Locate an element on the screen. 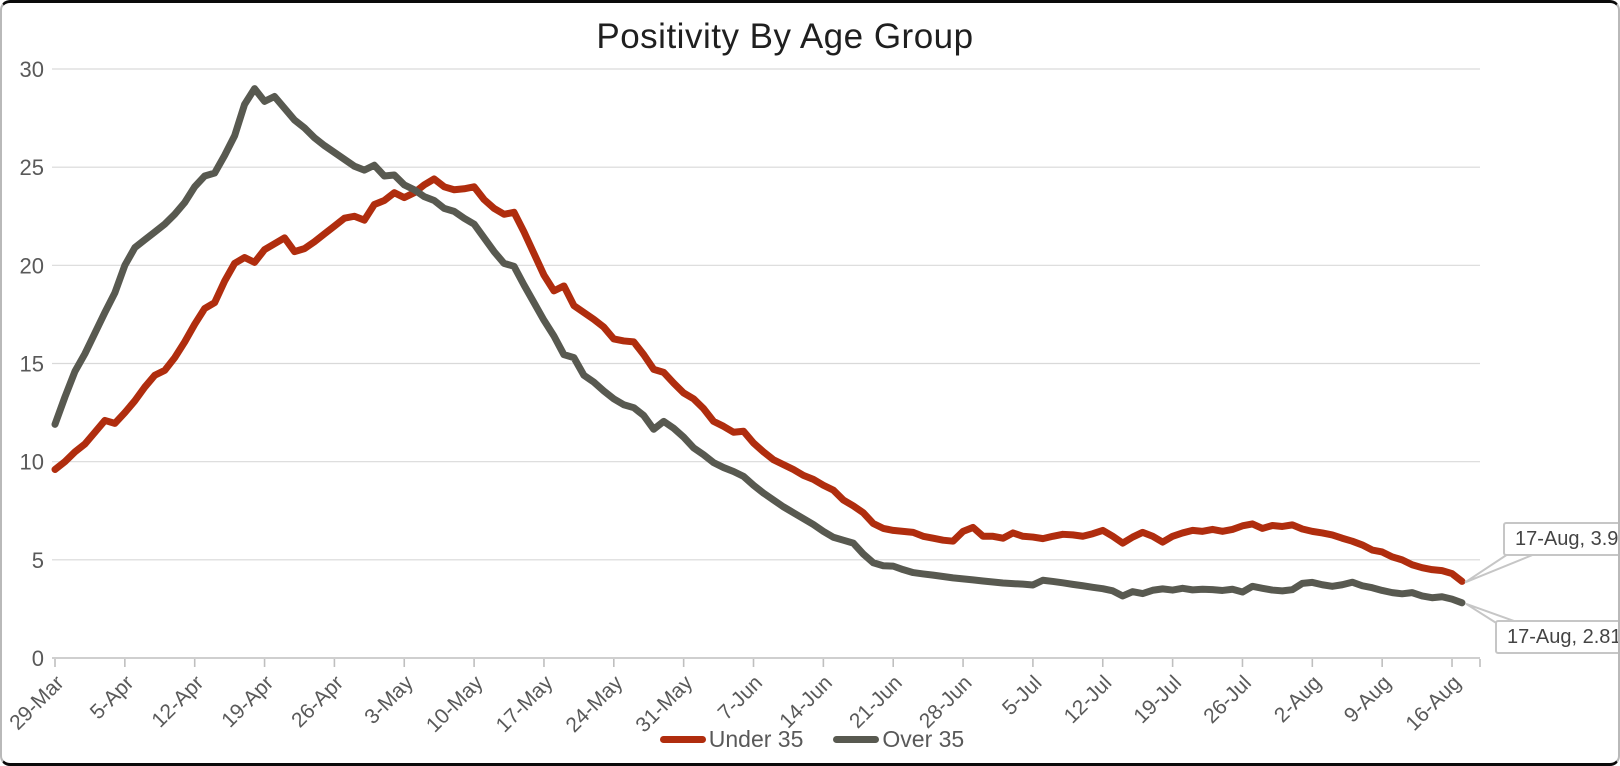 This screenshot has width=1620, height=766. y-tick-label-15: 15 is located at coordinates (32, 364).